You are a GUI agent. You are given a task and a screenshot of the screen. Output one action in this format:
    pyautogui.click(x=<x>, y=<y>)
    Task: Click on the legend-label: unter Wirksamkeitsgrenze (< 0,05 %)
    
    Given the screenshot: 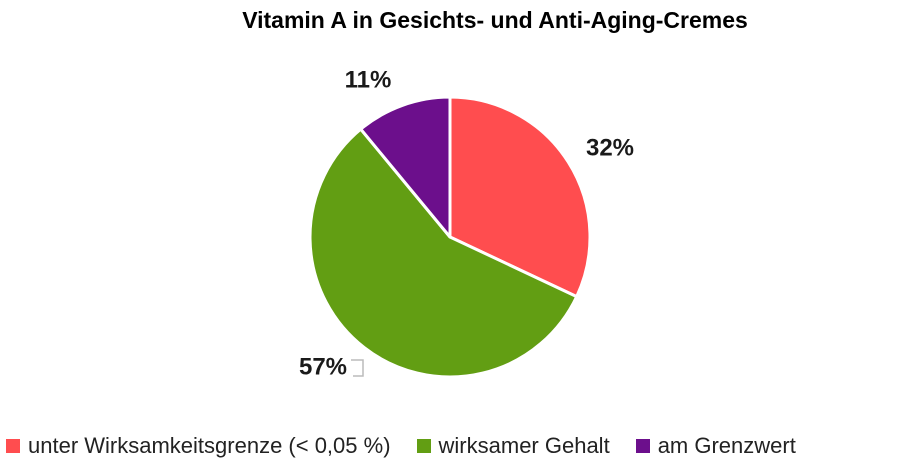 What is the action you would take?
    pyautogui.click(x=209, y=445)
    